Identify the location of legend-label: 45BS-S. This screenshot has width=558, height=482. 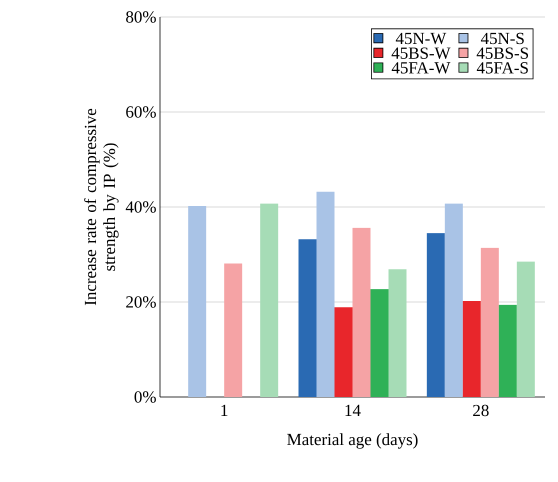
(502, 53).